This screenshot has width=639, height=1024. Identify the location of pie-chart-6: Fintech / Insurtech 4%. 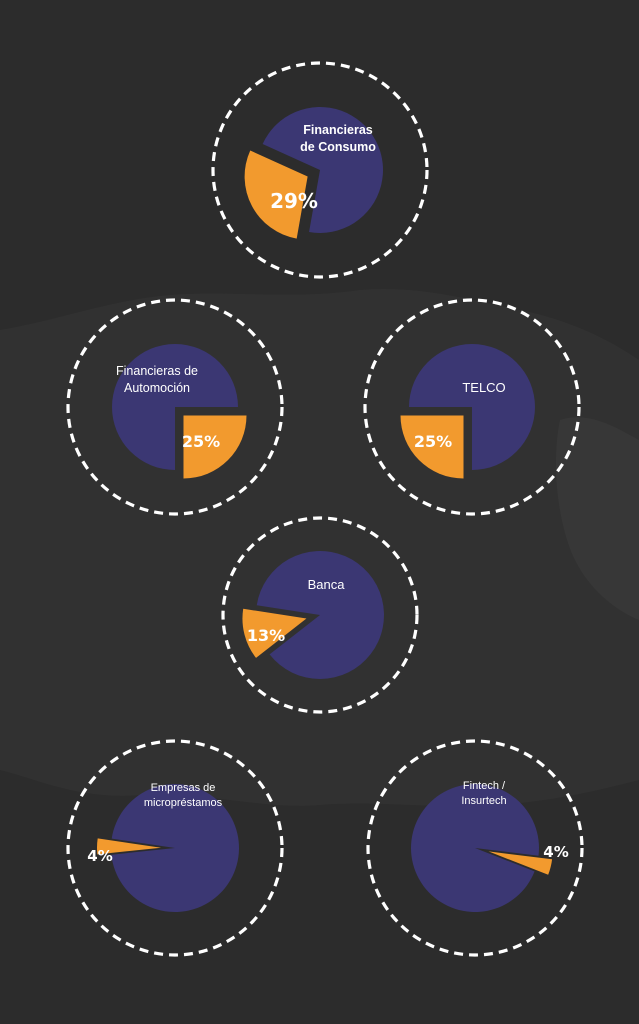
(475, 848).